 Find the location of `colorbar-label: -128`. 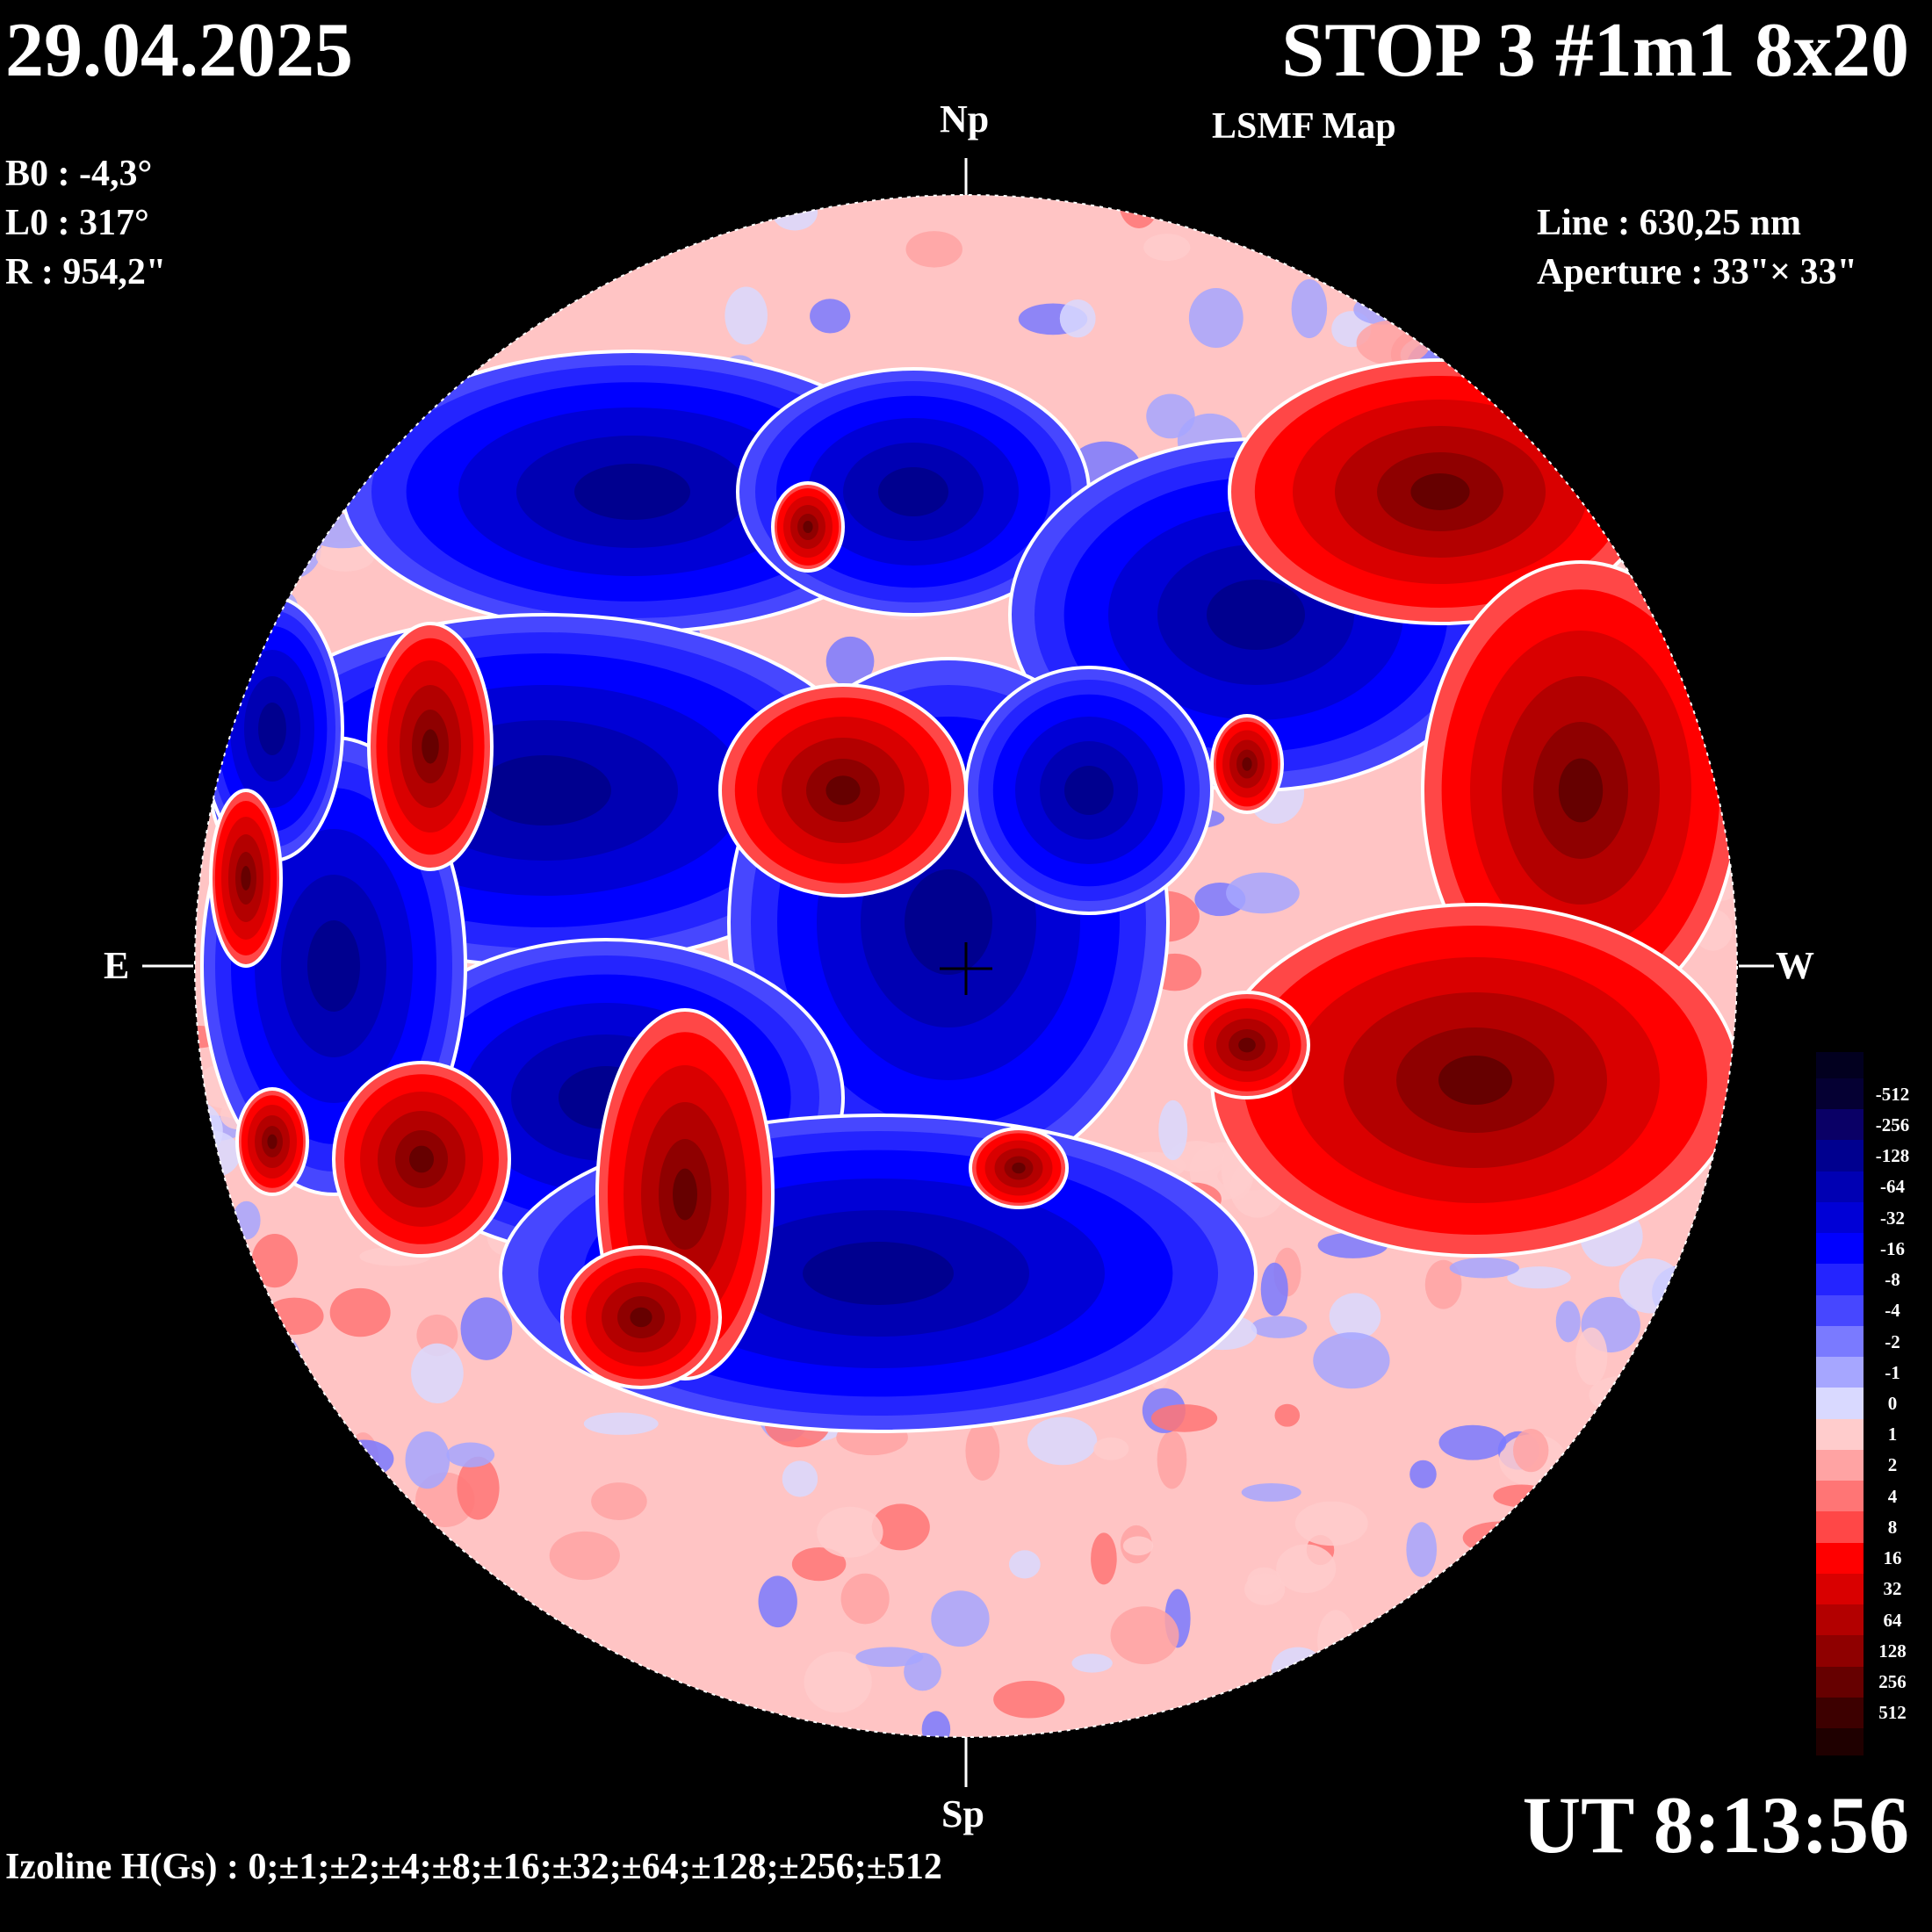

colorbar-label: -128 is located at coordinates (1892, 1156).